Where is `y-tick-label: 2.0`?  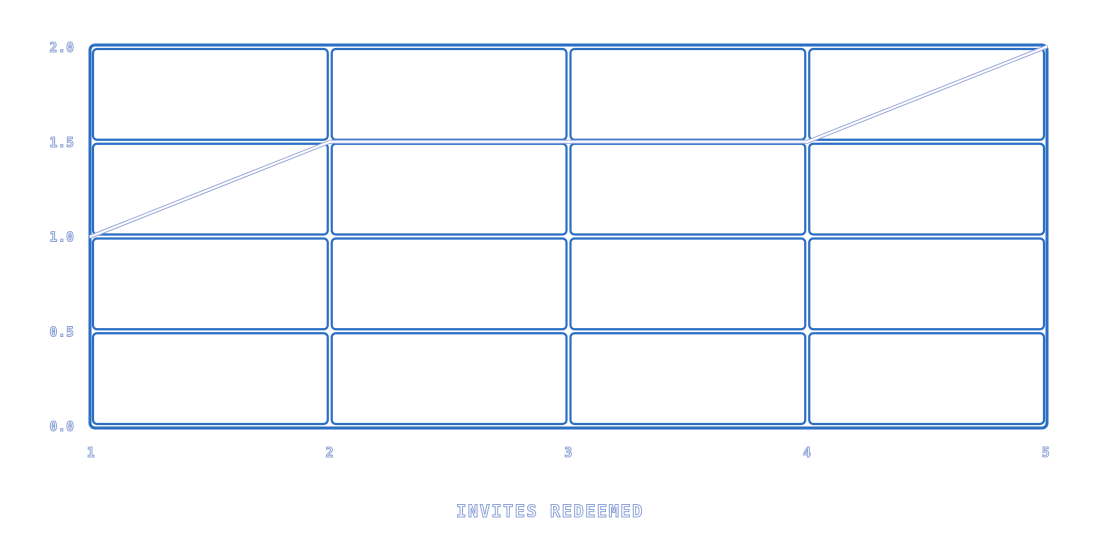
y-tick-label: 2.0 is located at coordinates (62, 48).